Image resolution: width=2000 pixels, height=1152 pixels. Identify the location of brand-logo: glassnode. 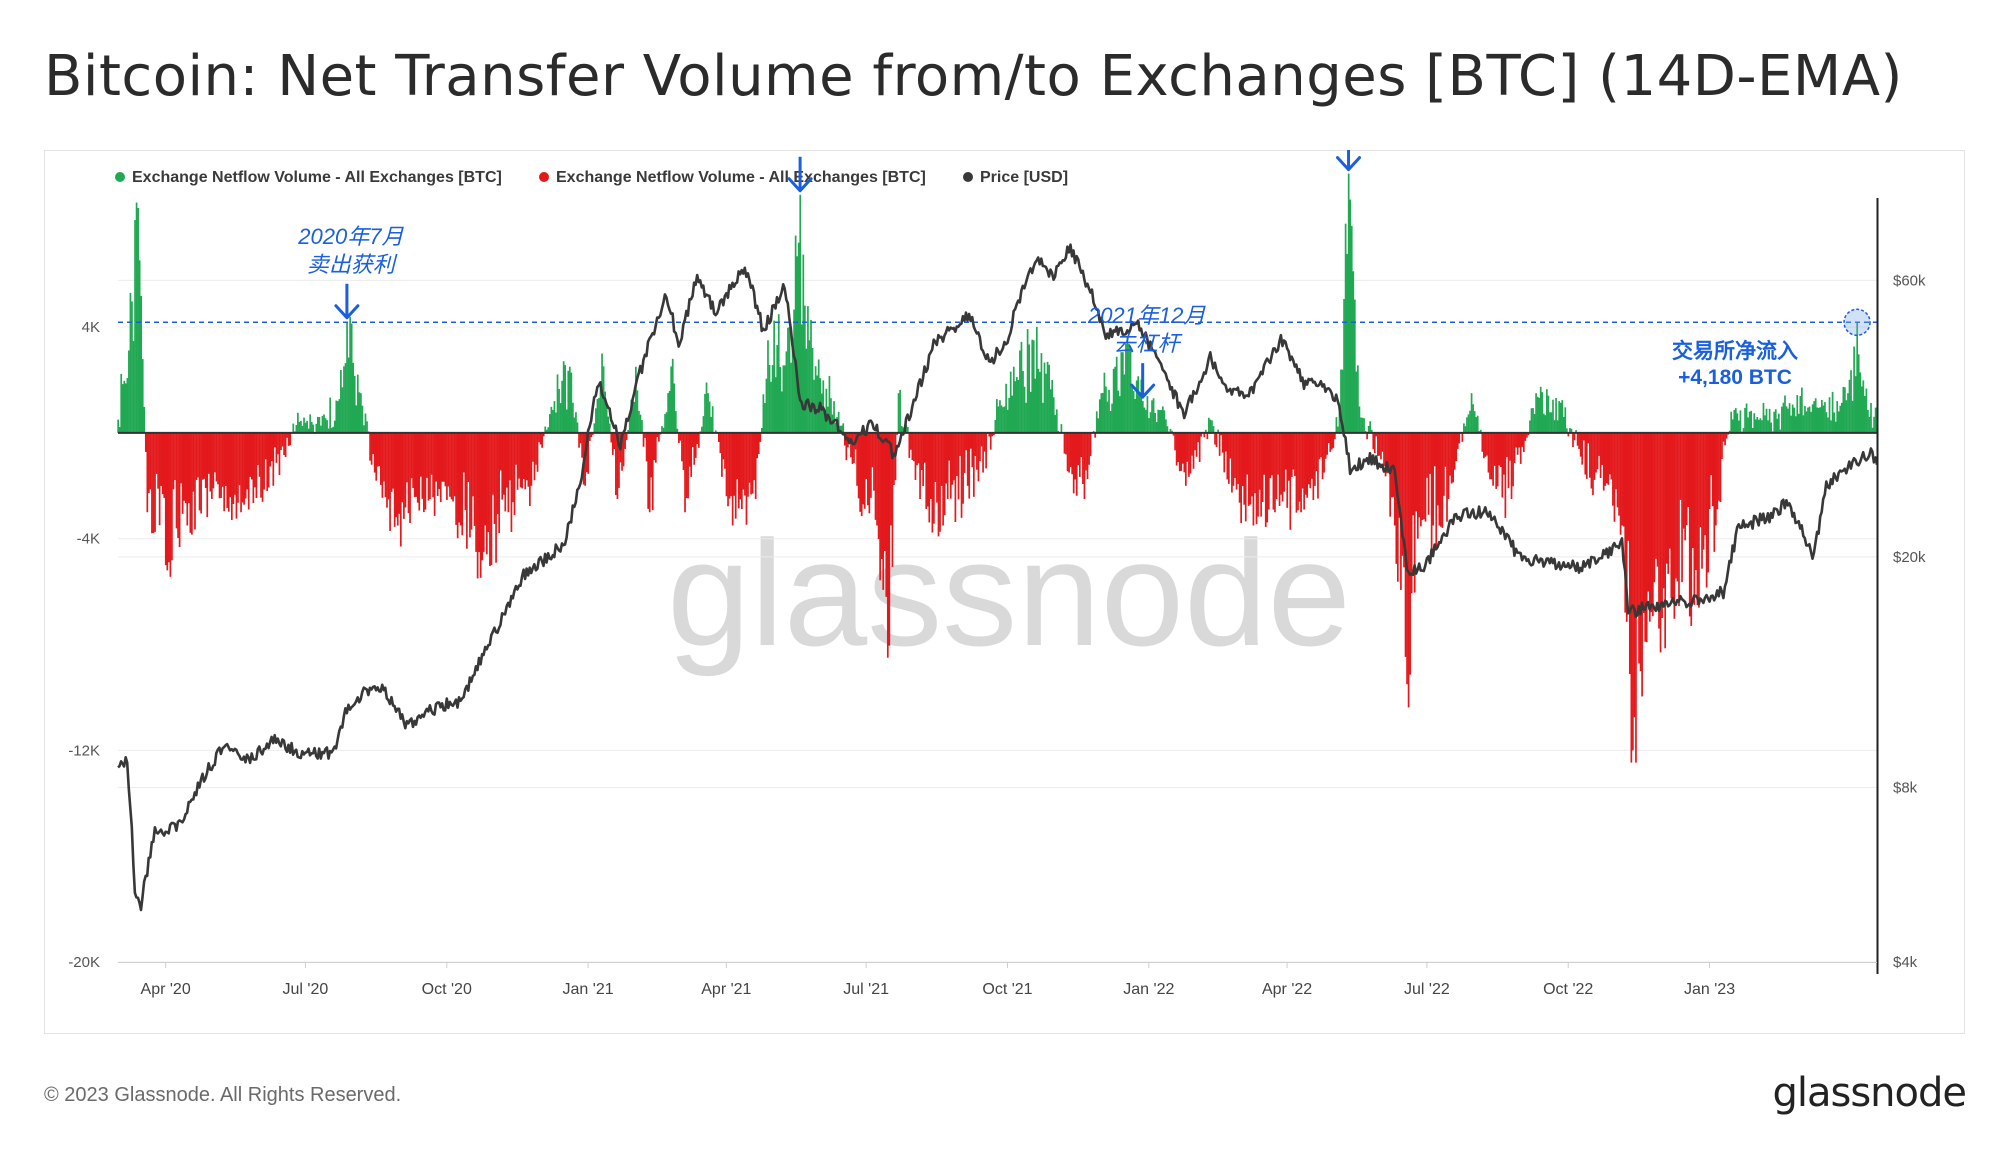
(1869, 1093).